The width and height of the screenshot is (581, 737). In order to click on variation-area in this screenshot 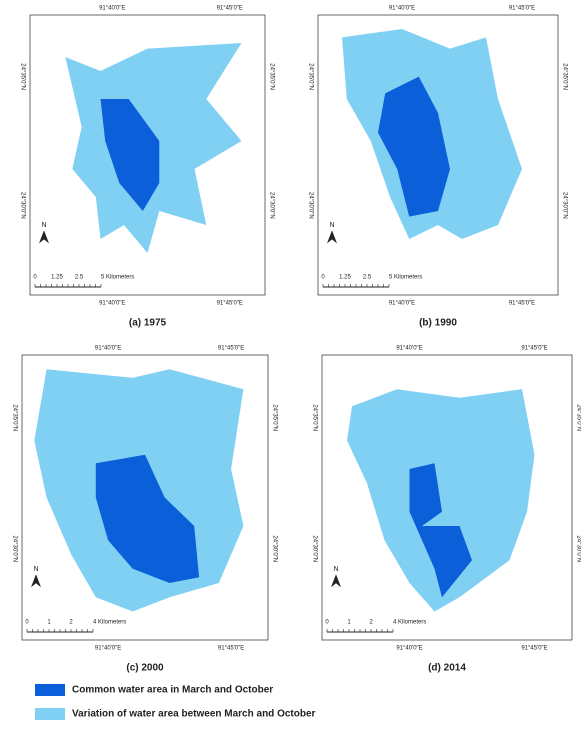, I will do `click(441, 500)`.